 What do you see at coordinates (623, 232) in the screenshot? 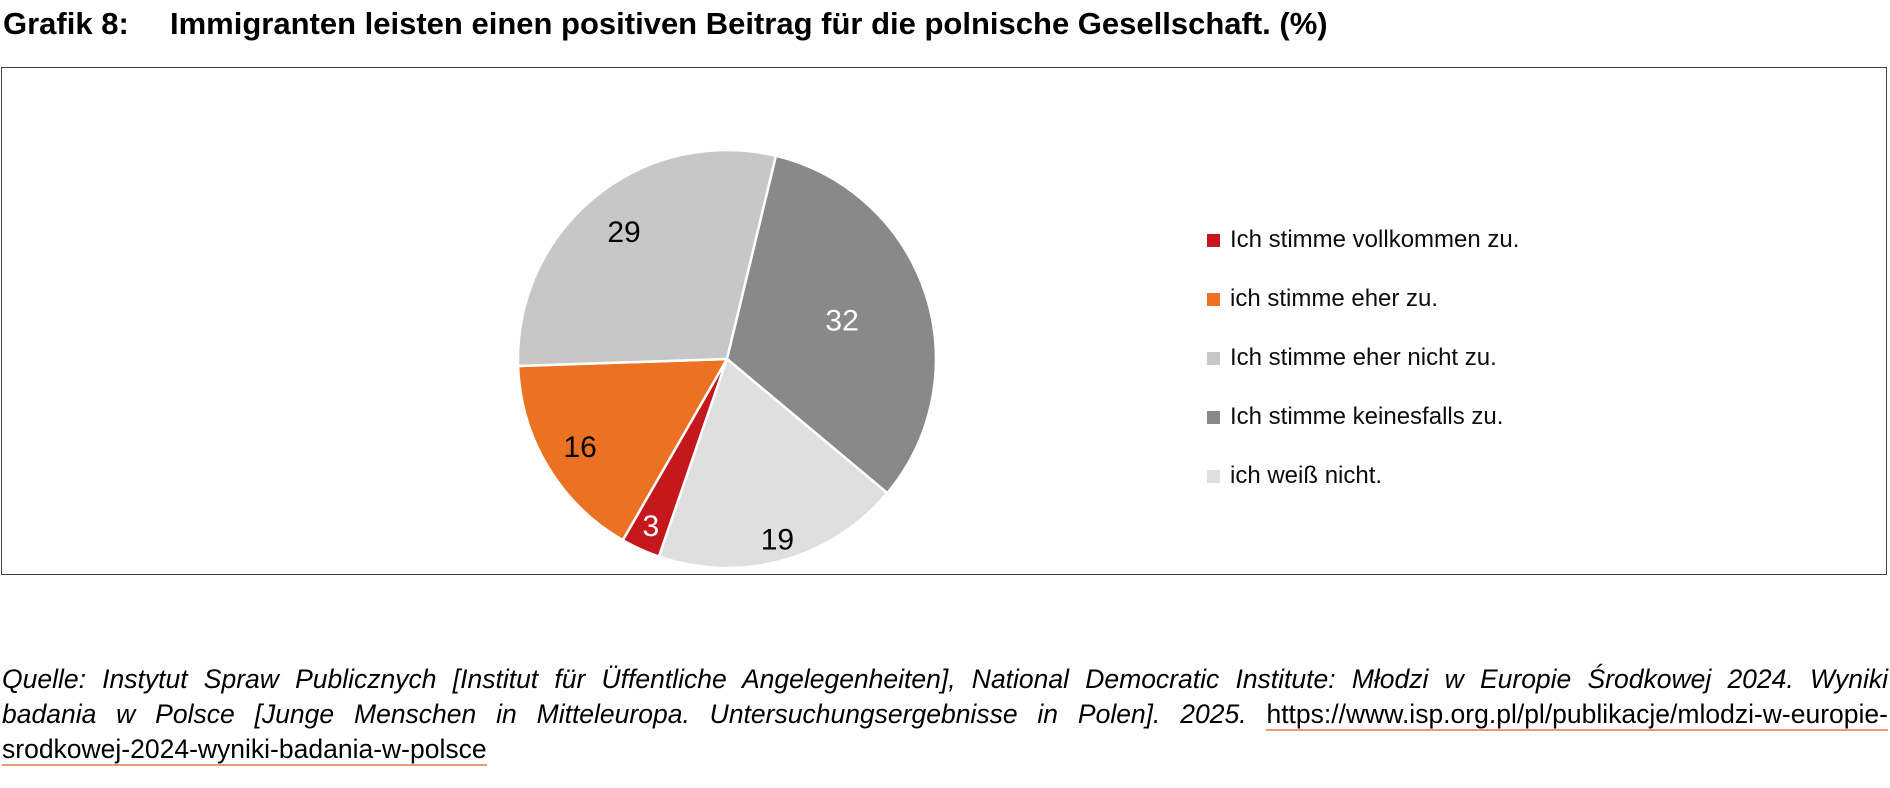
I see `pie-data-label-3: 29` at bounding box center [623, 232].